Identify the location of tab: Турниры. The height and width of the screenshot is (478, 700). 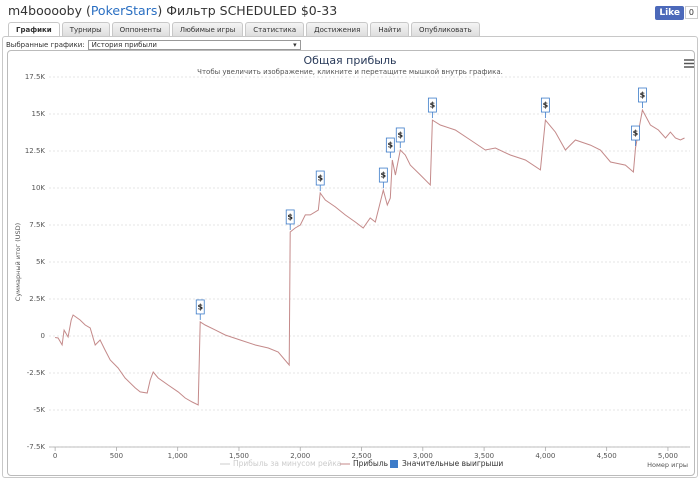
(85, 29).